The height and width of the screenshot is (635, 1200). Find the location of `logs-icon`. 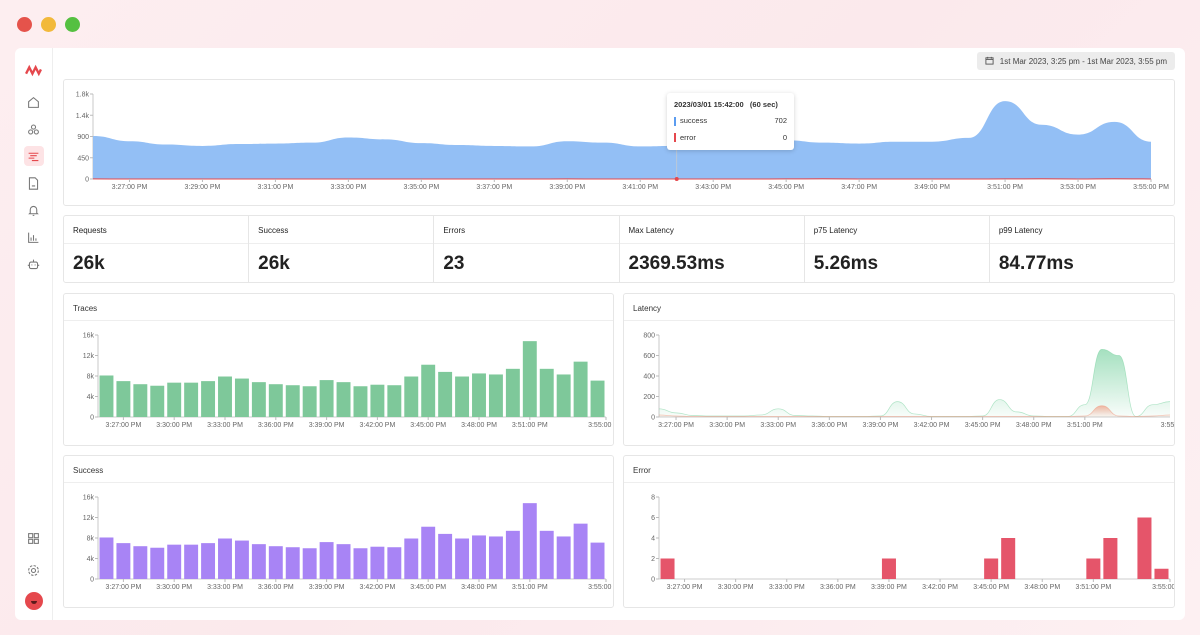

logs-icon is located at coordinates (34, 183).